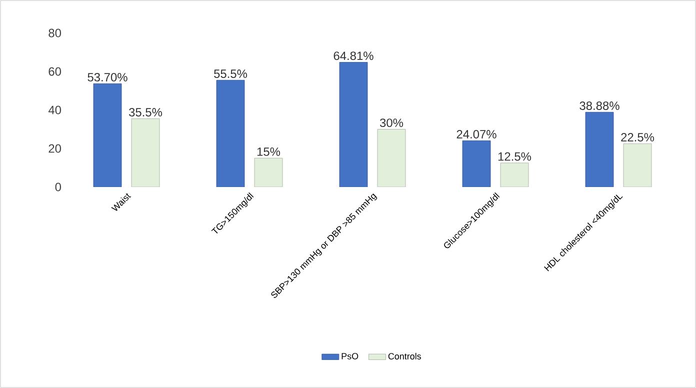 The image size is (696, 388). I want to click on y-tick-label: 0, so click(58, 187).